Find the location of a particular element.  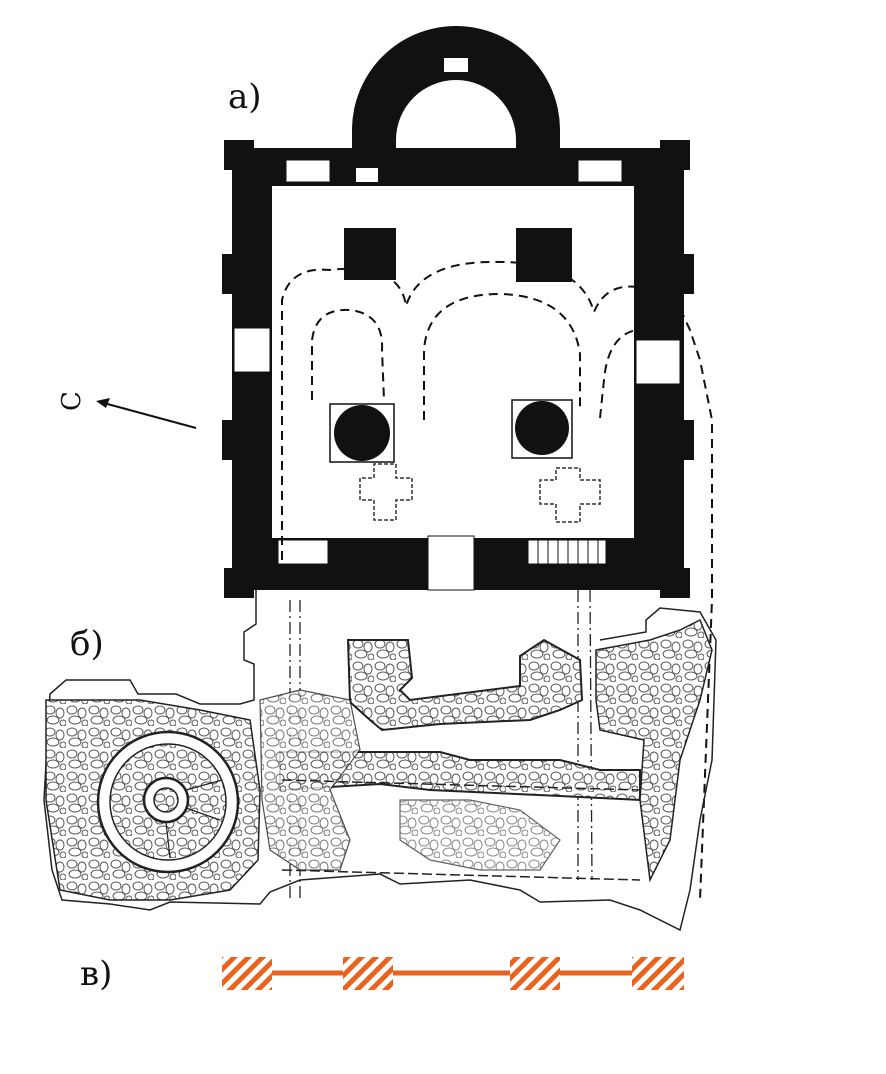

round-structure-spoke is located at coordinates (194, 819).